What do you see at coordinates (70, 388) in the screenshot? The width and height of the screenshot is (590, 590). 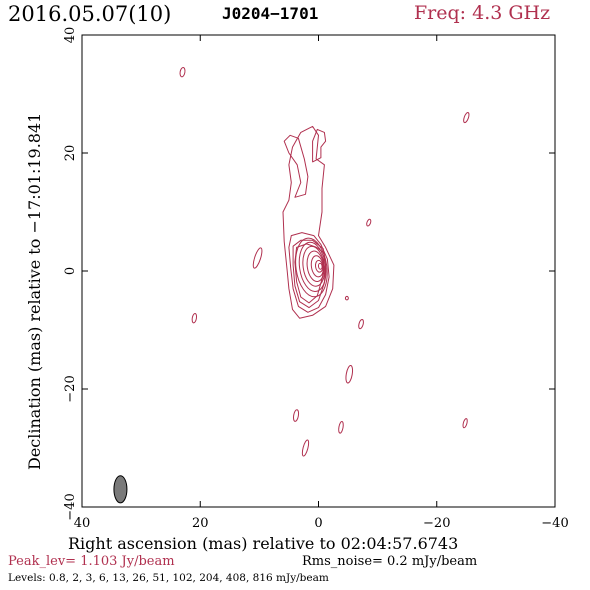 I see `y-tick-label: −20` at bounding box center [70, 388].